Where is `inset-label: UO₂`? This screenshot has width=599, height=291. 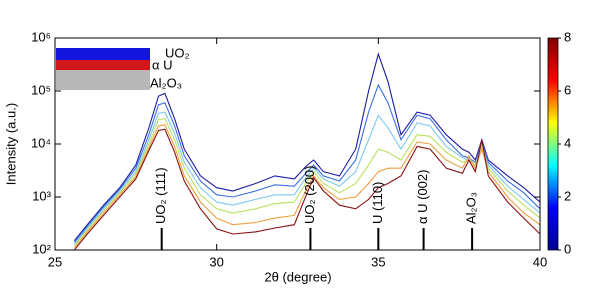 inset-label: UO₂ is located at coordinates (177, 52).